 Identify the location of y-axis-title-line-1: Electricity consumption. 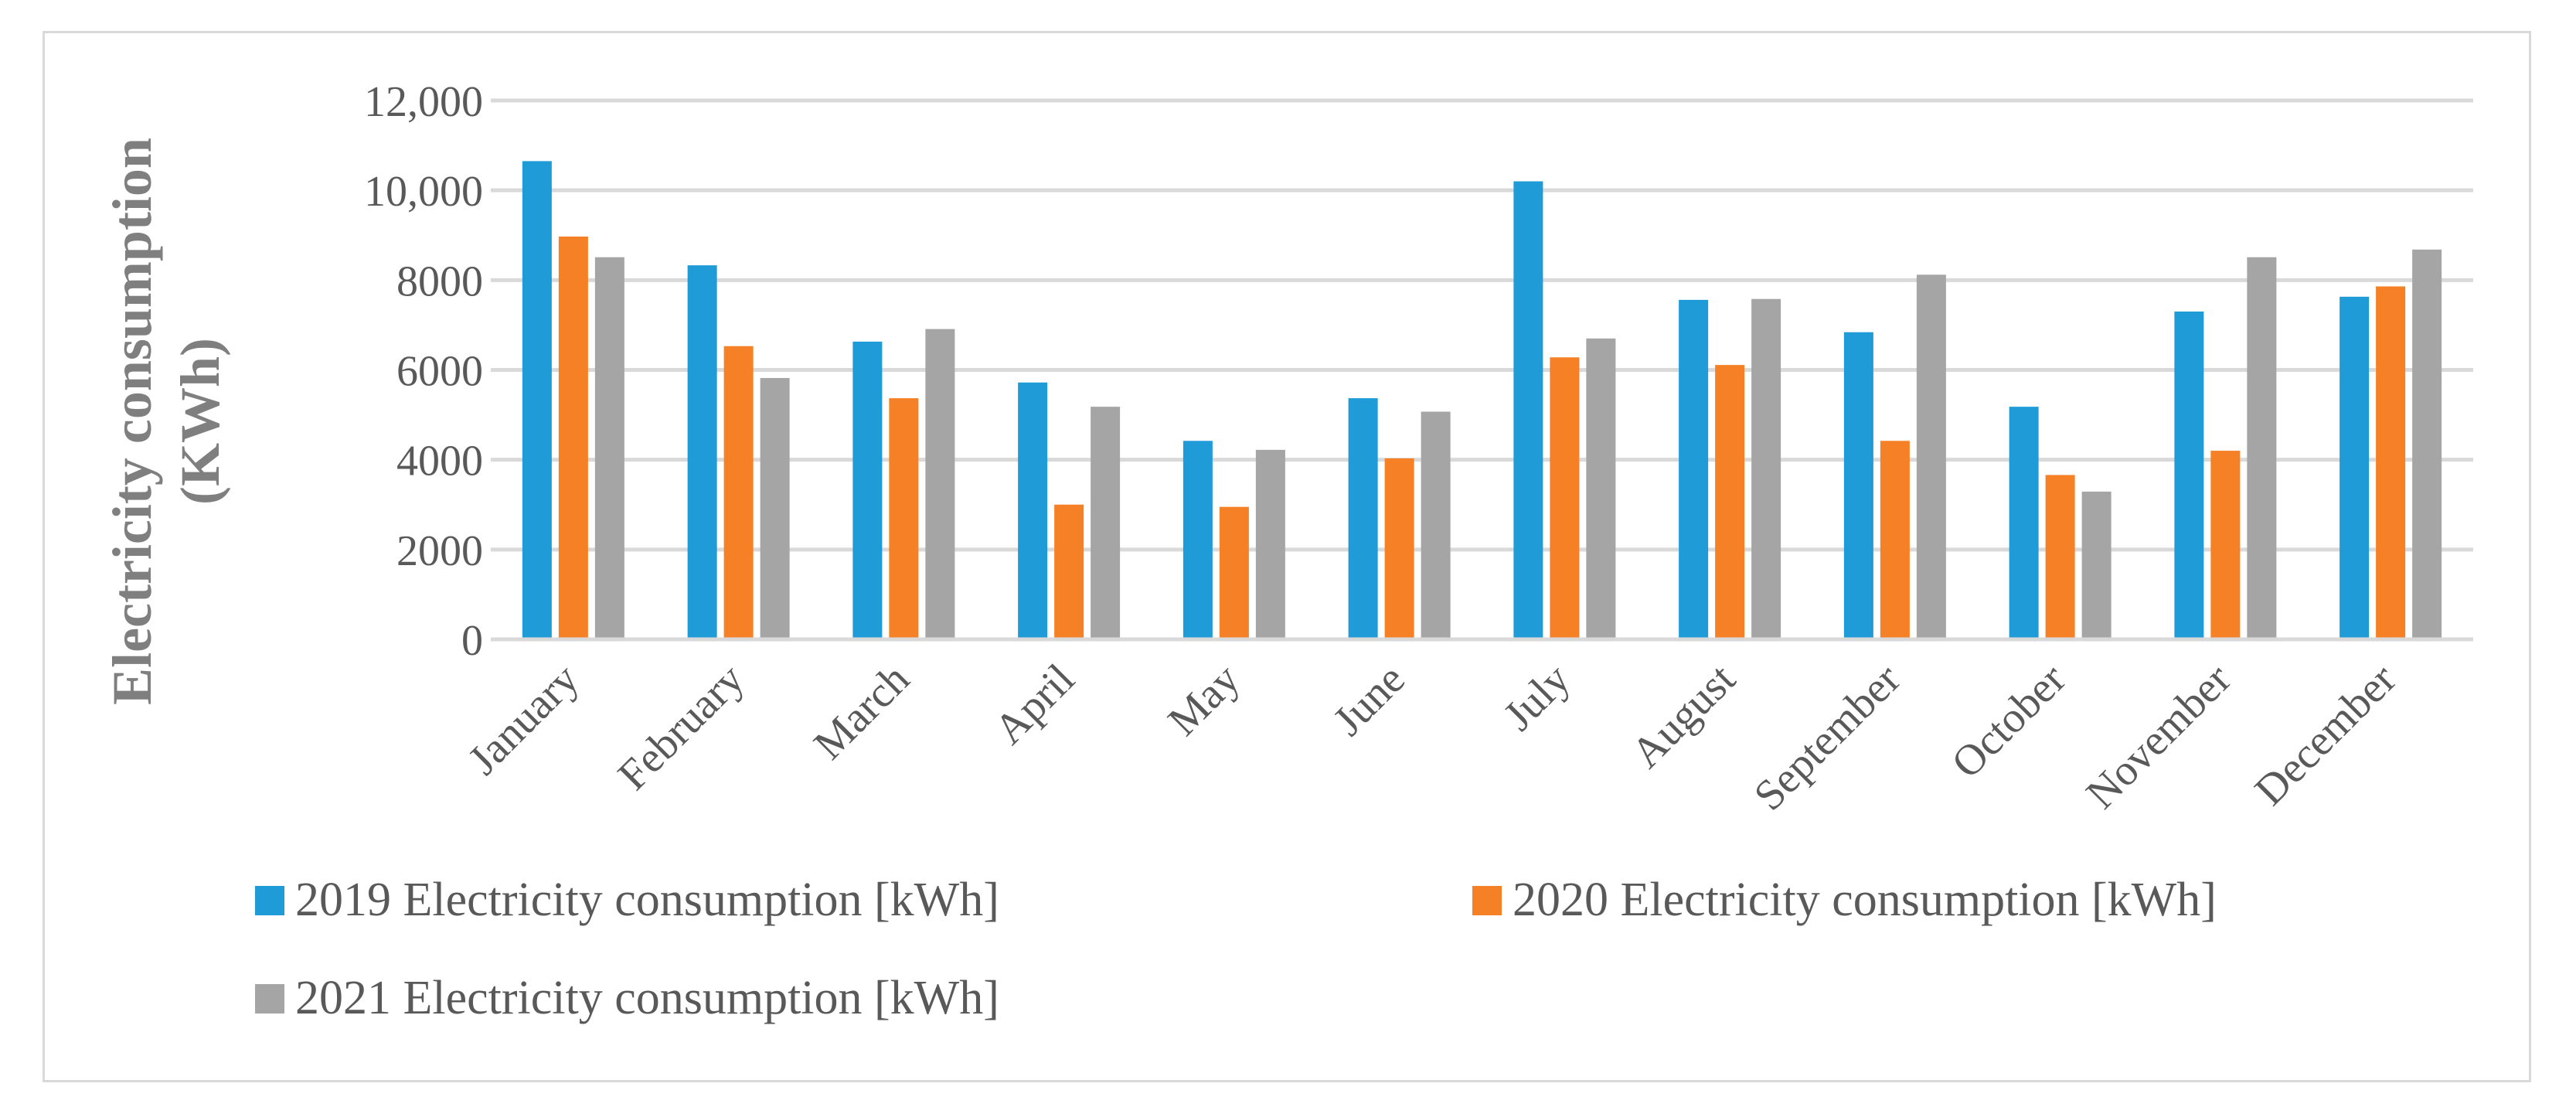
(132, 421).